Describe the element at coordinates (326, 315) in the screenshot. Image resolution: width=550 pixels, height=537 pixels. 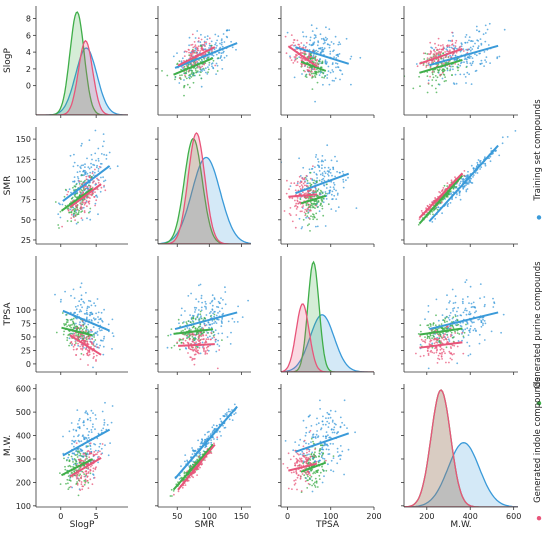
I see `panel-tpsa-vs-tpsa` at that location.